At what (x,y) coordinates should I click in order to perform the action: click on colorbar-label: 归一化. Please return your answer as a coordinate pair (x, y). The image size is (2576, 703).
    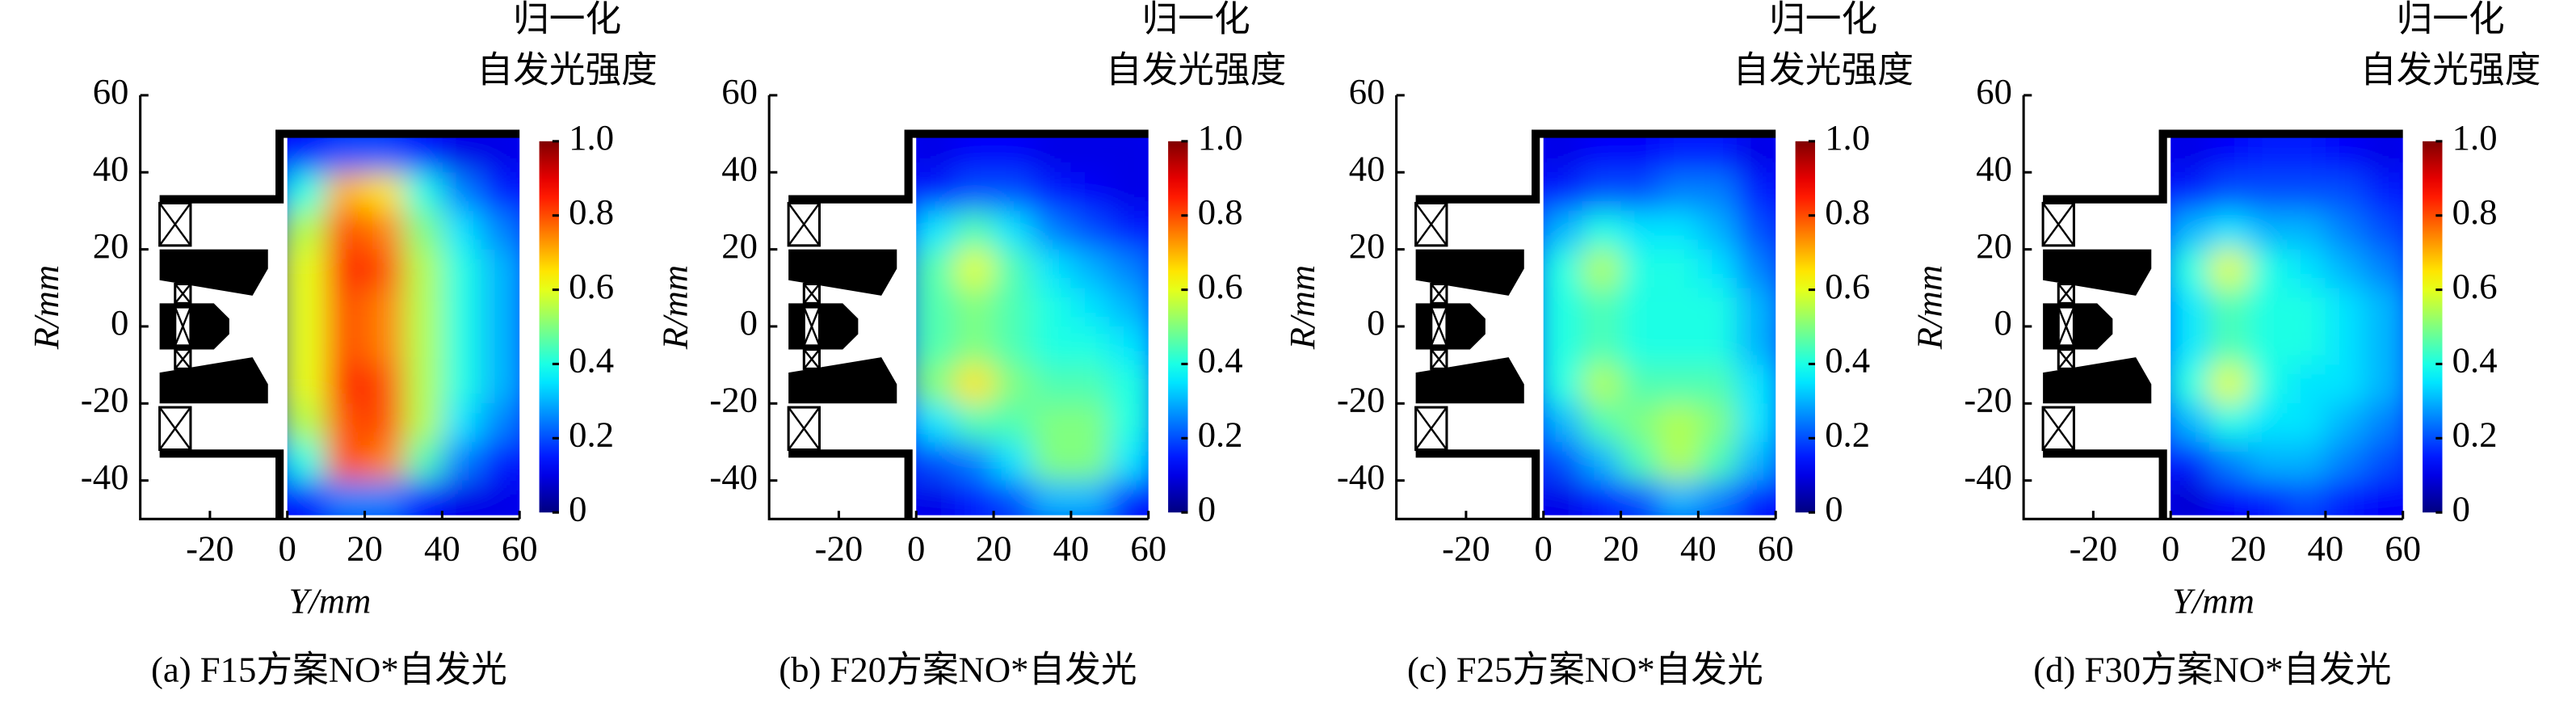
    Looking at the image, I should click on (567, 20).